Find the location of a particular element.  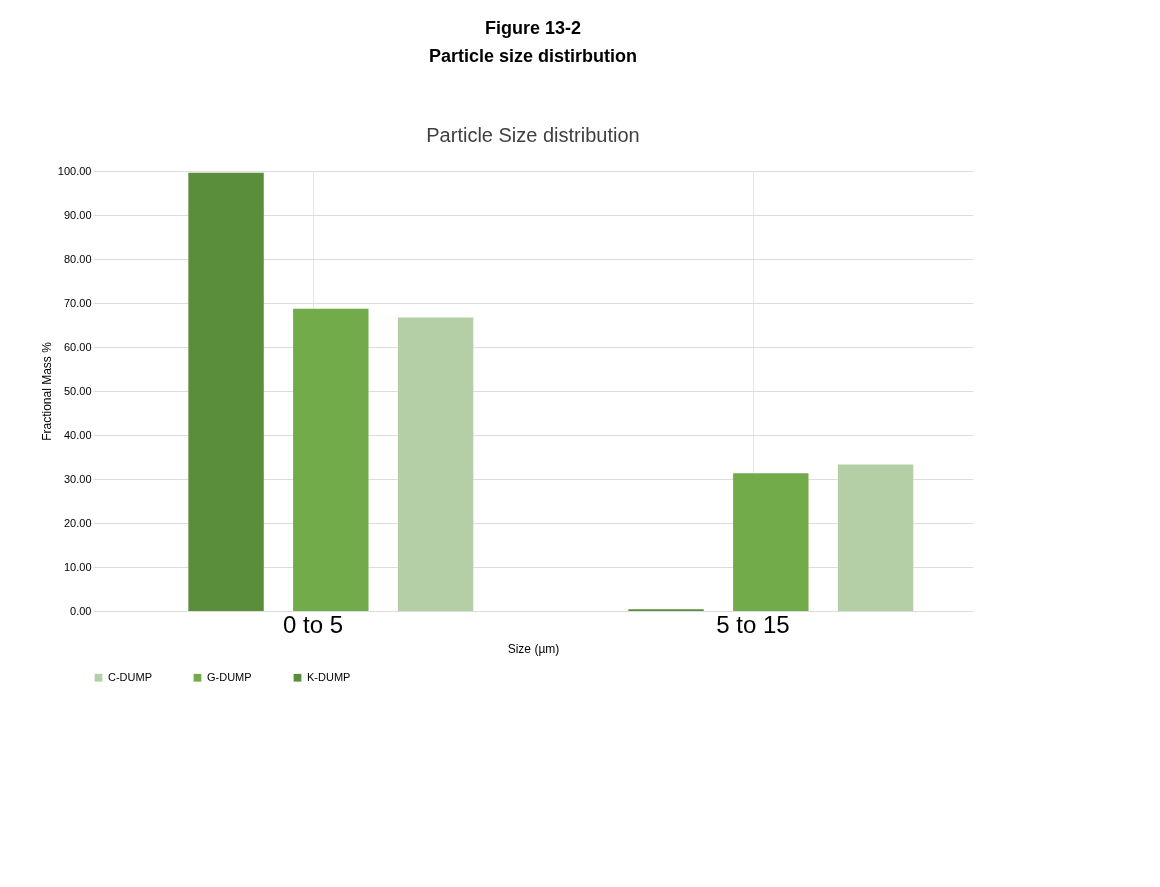

y-axis-title: Fractional Mass % is located at coordinates (46, 391).